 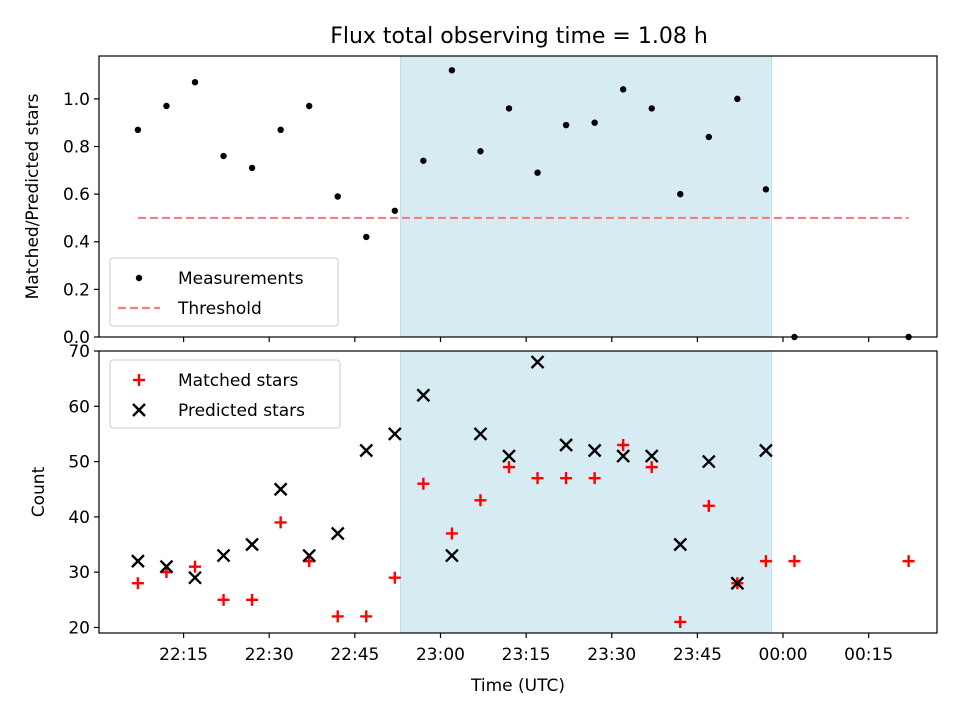 What do you see at coordinates (269, 655) in the screenshot?
I see `x-tick-label: 22:30` at bounding box center [269, 655].